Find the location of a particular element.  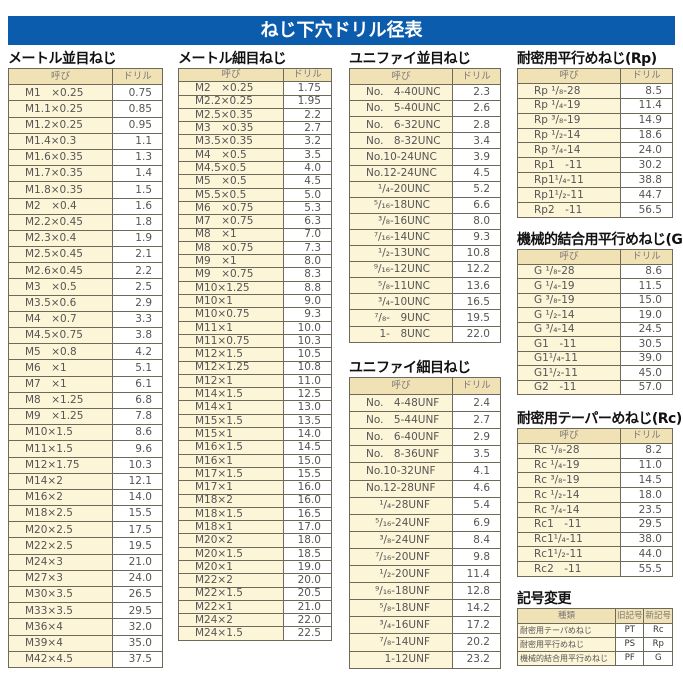

drill-size: 13.6 is located at coordinates (476, 286).